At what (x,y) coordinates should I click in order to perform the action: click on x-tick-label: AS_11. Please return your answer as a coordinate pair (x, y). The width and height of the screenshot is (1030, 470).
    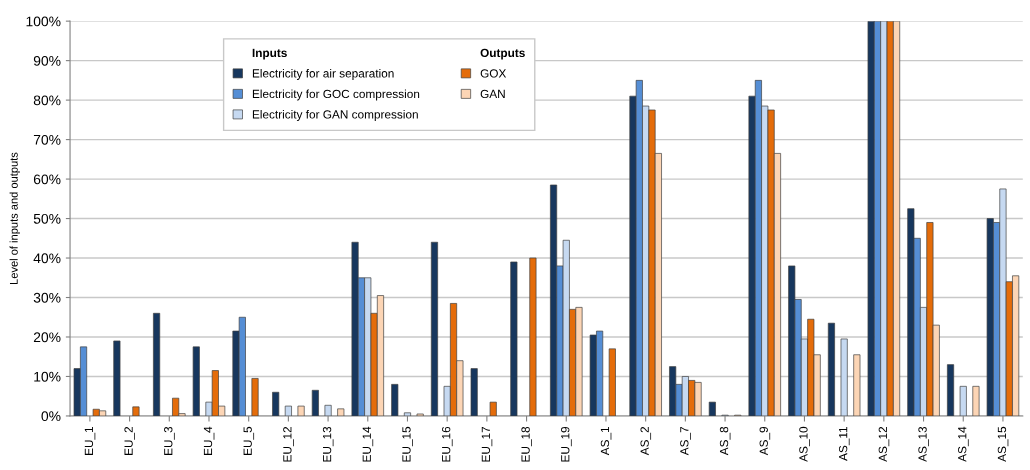
    Looking at the image, I should click on (844, 443).